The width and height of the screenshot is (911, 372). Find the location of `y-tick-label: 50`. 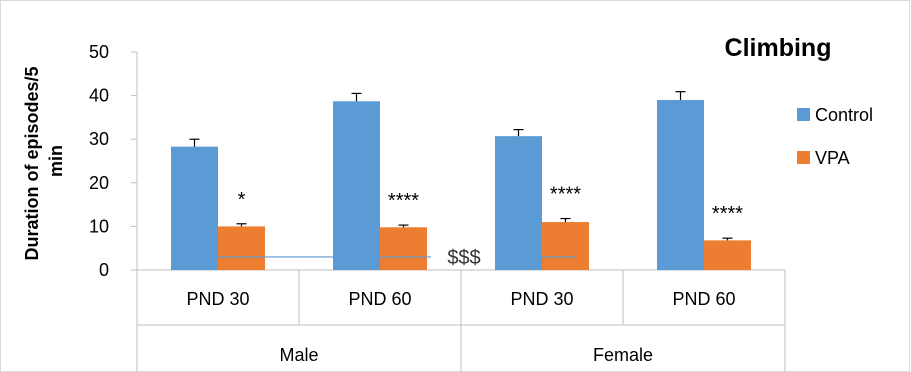

y-tick-label: 50 is located at coordinates (99, 52).